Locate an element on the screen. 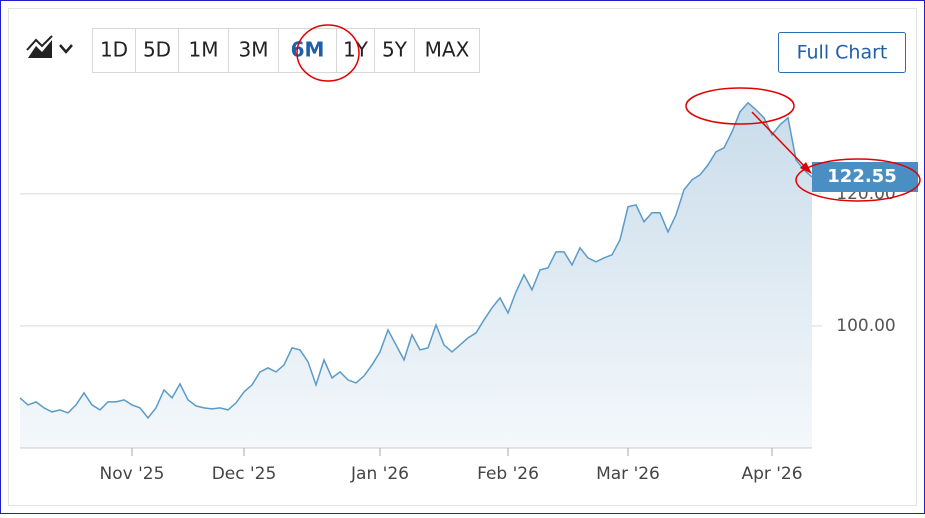  range-label: 6M is located at coordinates (308, 50).